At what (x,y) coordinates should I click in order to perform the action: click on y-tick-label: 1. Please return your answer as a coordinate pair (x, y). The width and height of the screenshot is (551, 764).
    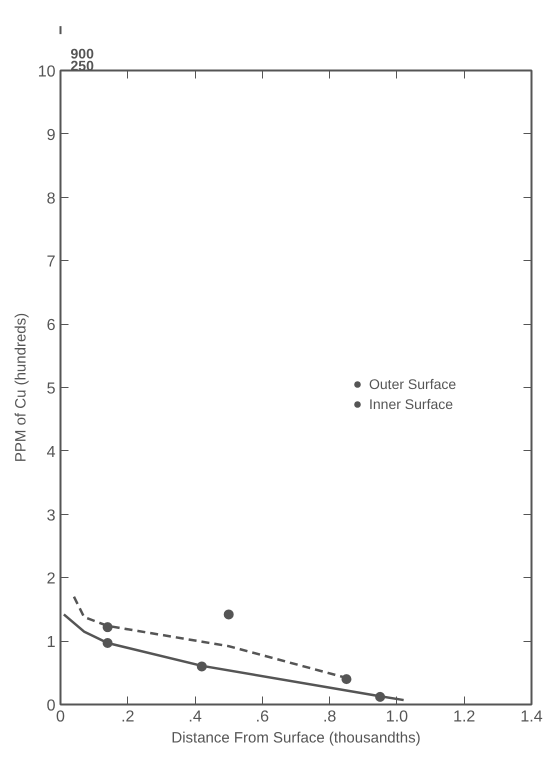
    Looking at the image, I should click on (51, 643).